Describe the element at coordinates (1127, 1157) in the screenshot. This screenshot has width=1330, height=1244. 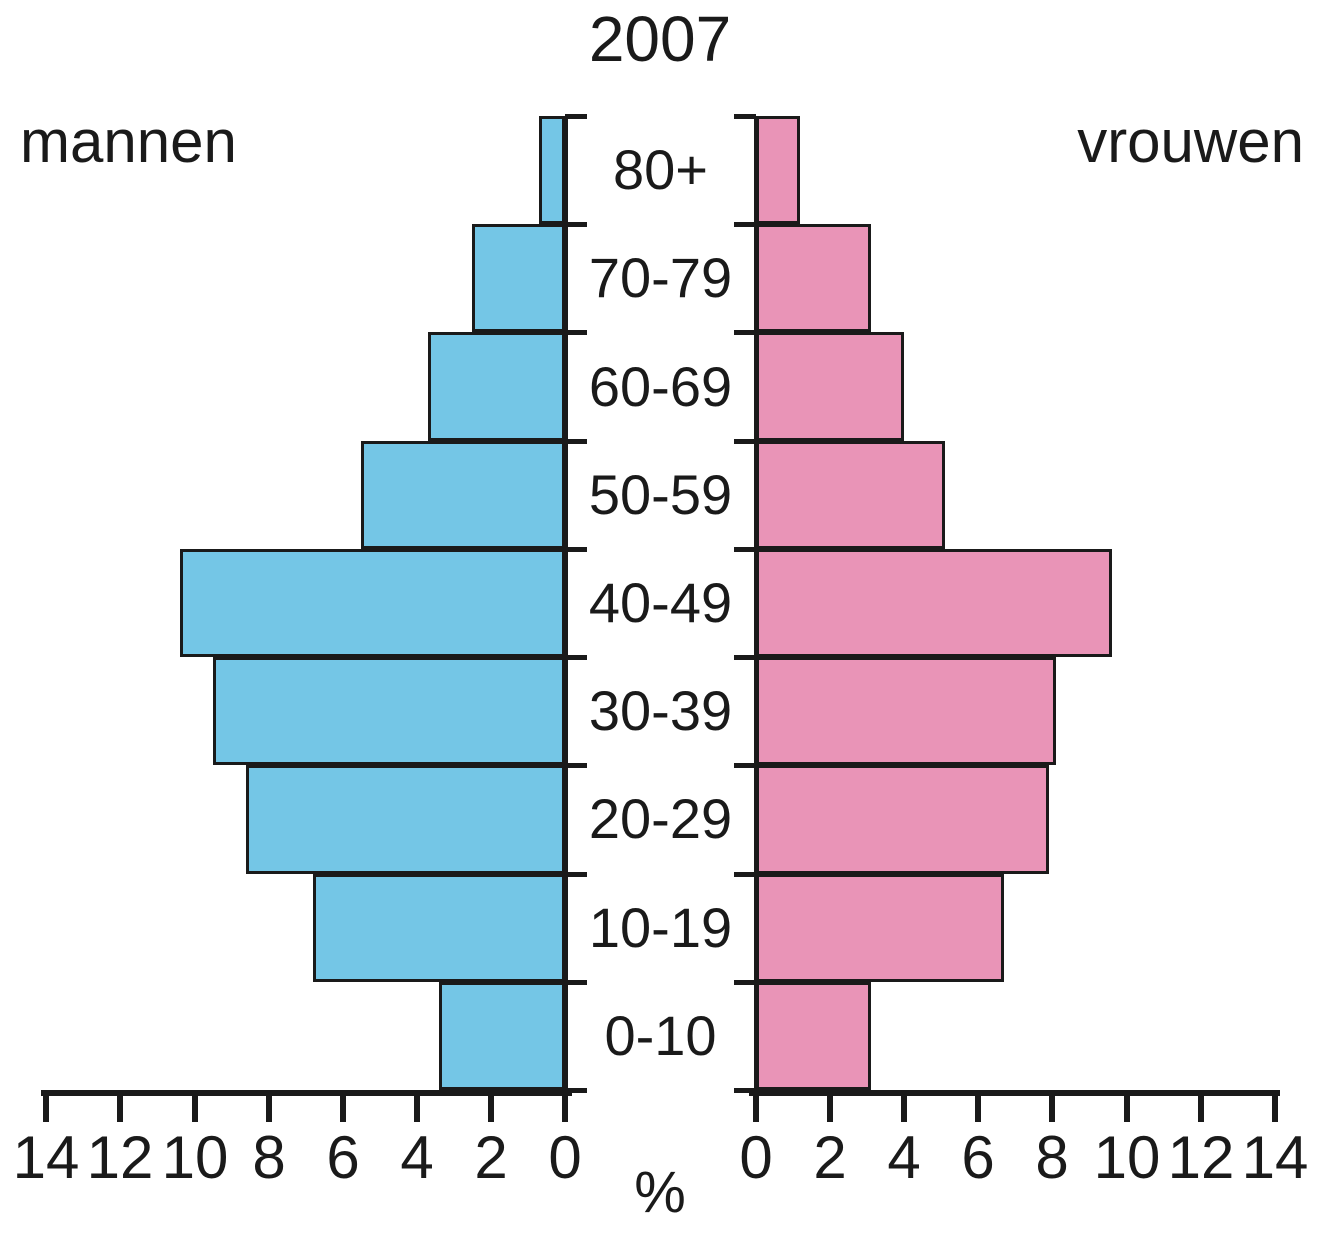
I see `women-axis-tick-label: 10` at that location.